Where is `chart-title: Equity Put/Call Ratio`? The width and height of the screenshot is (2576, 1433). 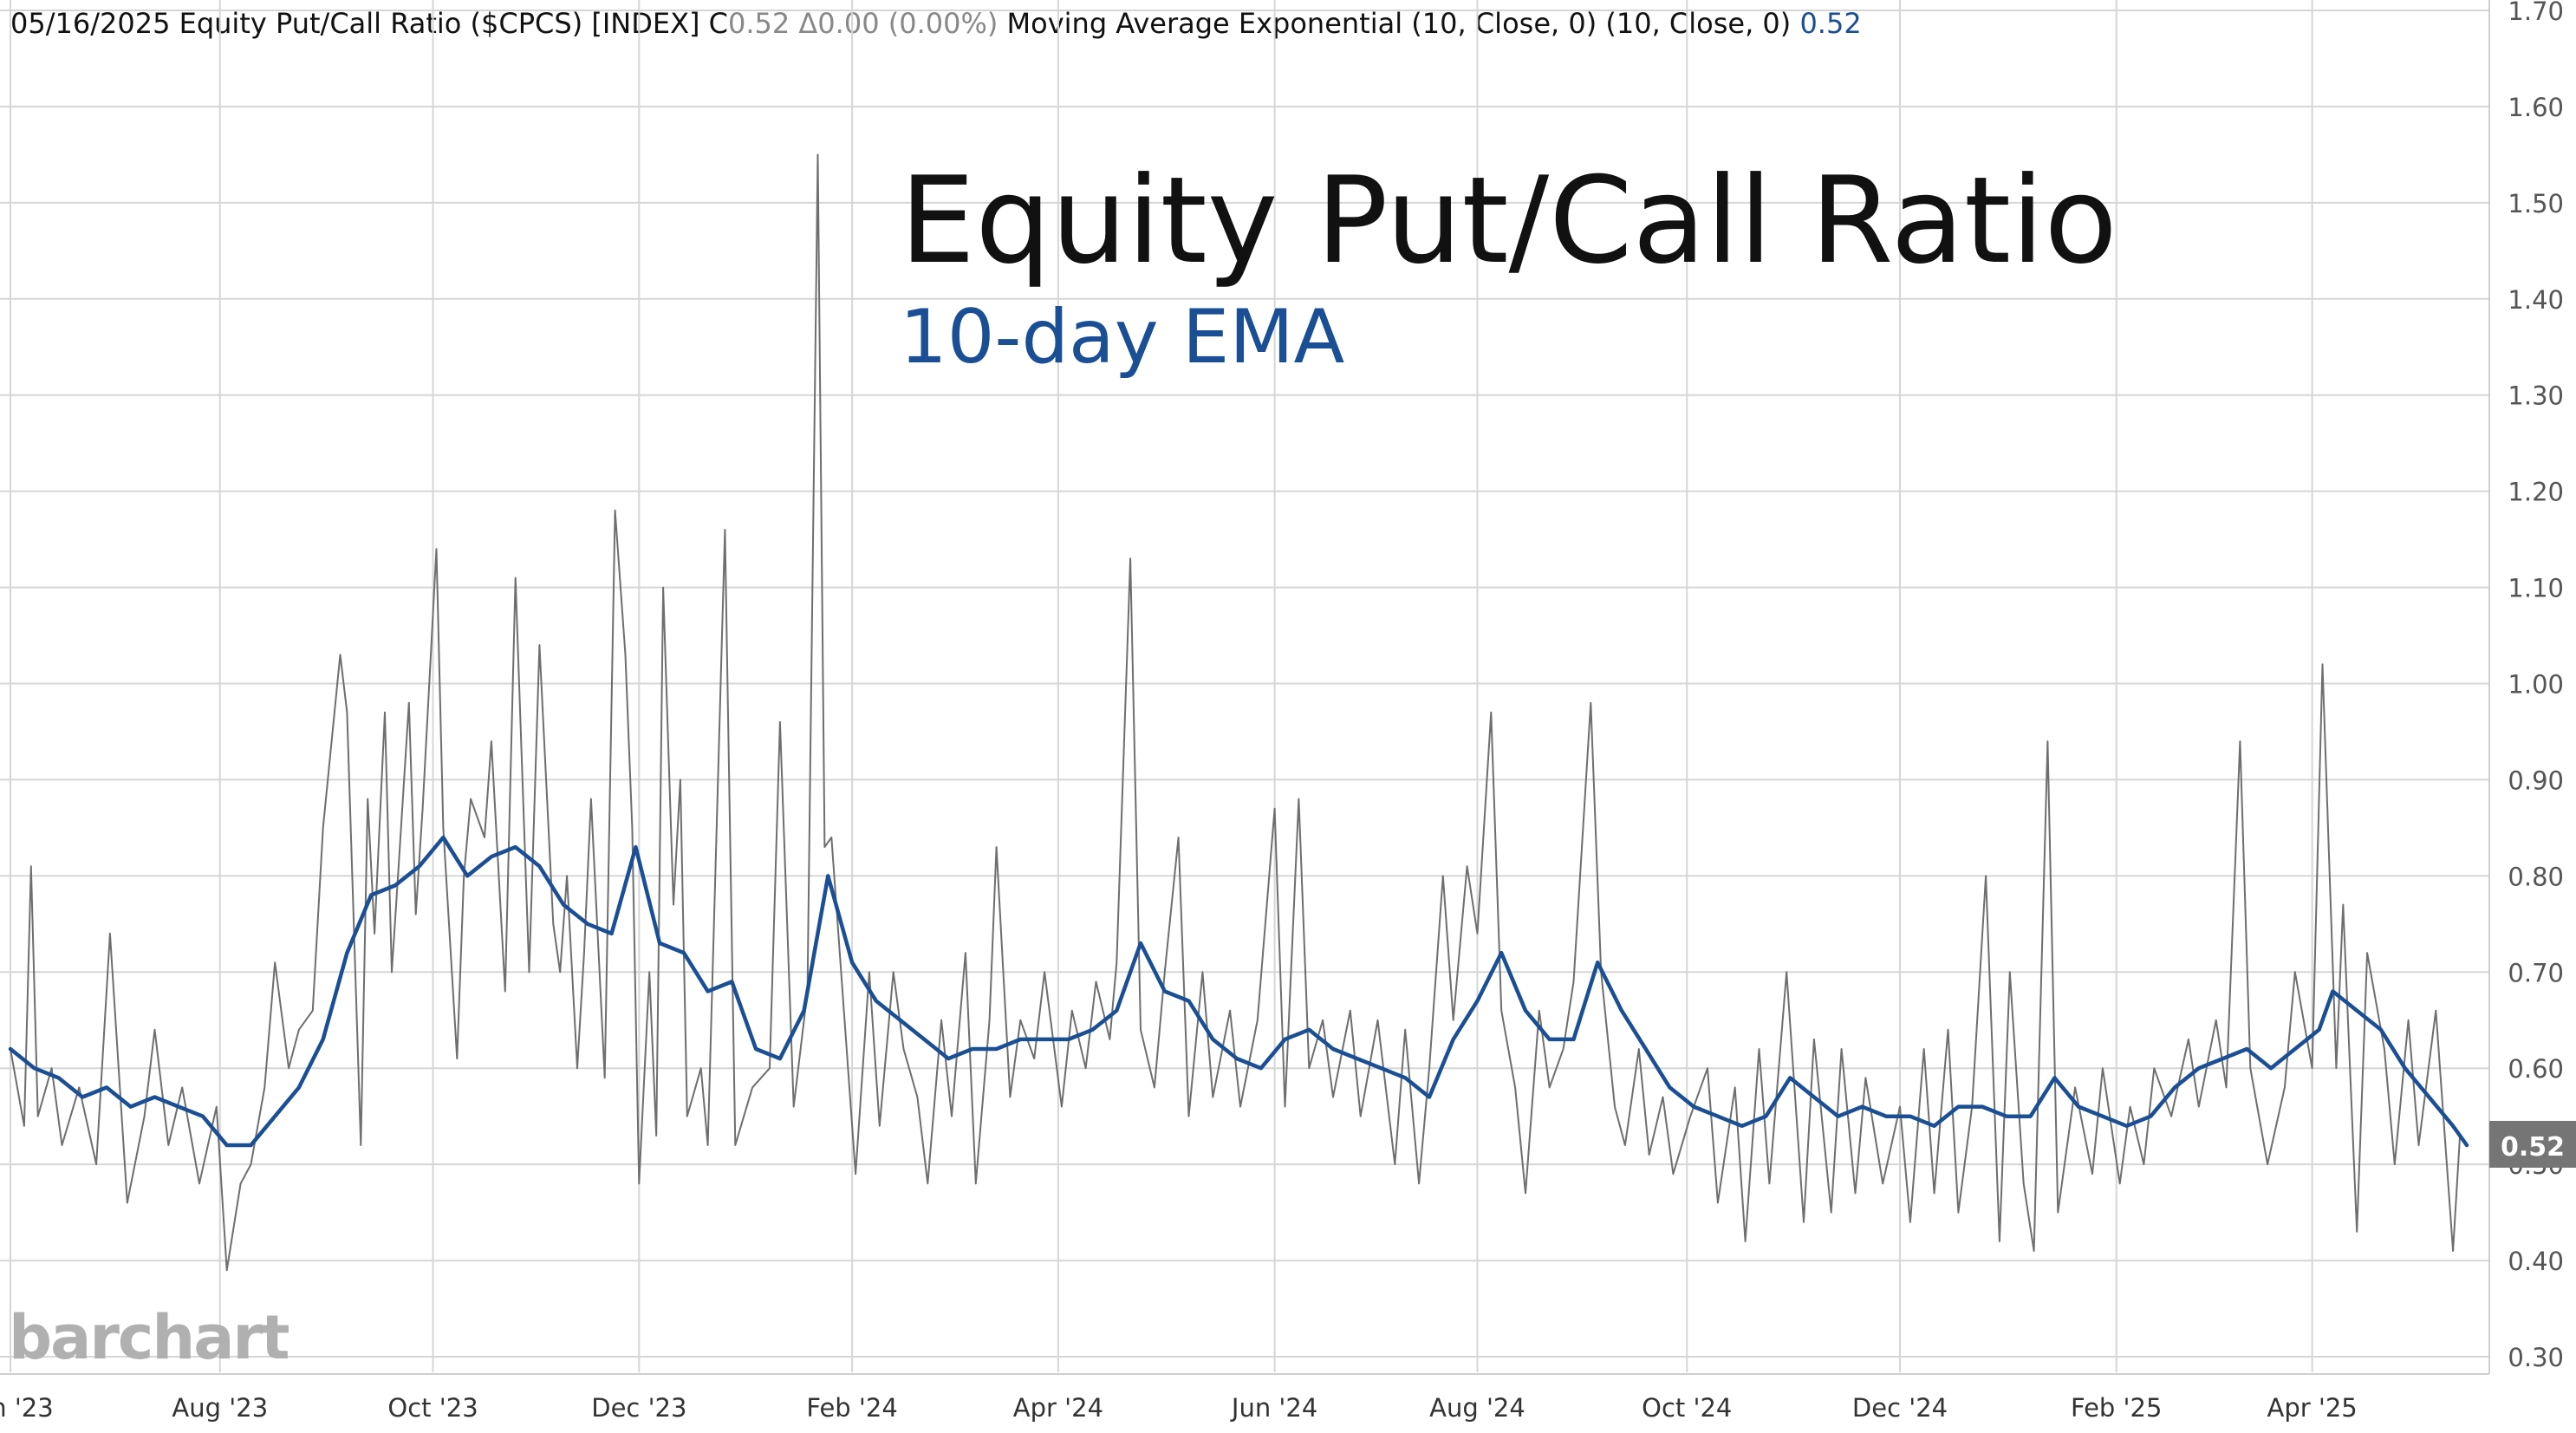 chart-title: Equity Put/Call Ratio is located at coordinates (1508, 220).